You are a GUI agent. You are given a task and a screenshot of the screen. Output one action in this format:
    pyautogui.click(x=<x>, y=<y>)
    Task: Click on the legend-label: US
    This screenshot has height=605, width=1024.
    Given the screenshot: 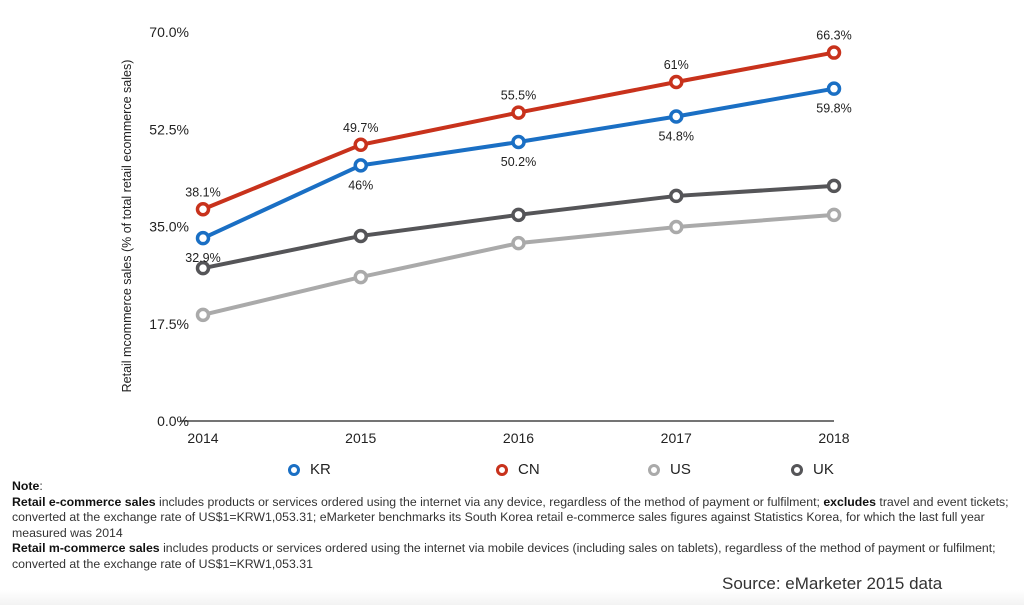 What is the action you would take?
    pyautogui.click(x=680, y=469)
    